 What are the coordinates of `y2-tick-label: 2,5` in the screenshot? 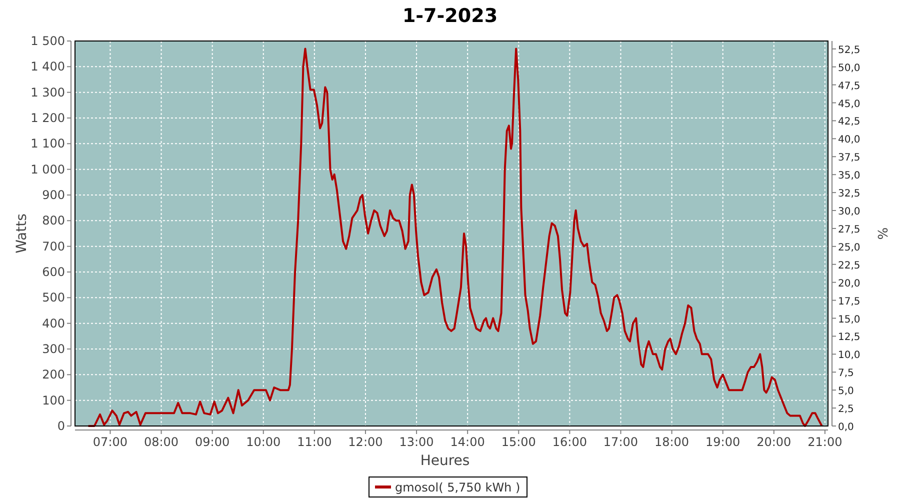 It's located at (846, 410).